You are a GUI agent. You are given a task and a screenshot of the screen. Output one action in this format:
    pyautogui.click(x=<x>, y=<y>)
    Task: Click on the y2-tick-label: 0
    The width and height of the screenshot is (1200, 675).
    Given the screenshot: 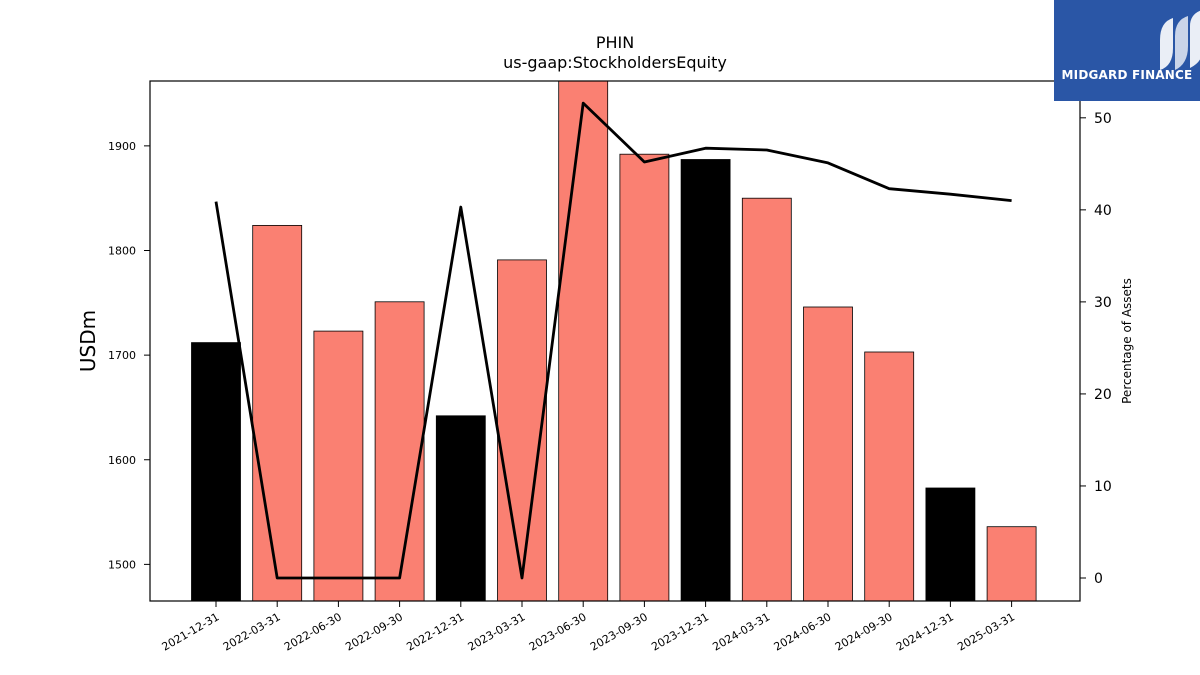 What is the action you would take?
    pyautogui.click(x=1098, y=579)
    